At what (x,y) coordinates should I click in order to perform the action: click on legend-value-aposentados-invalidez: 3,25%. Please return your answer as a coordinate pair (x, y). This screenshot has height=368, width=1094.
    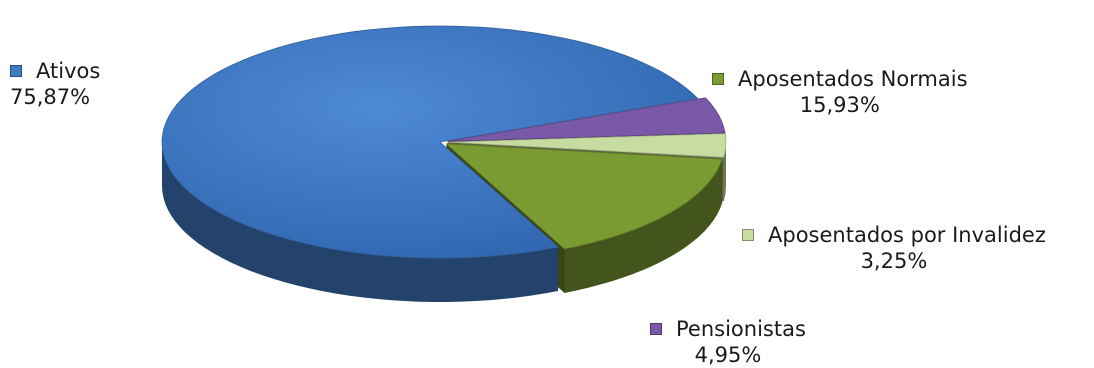
    Looking at the image, I should click on (894, 261).